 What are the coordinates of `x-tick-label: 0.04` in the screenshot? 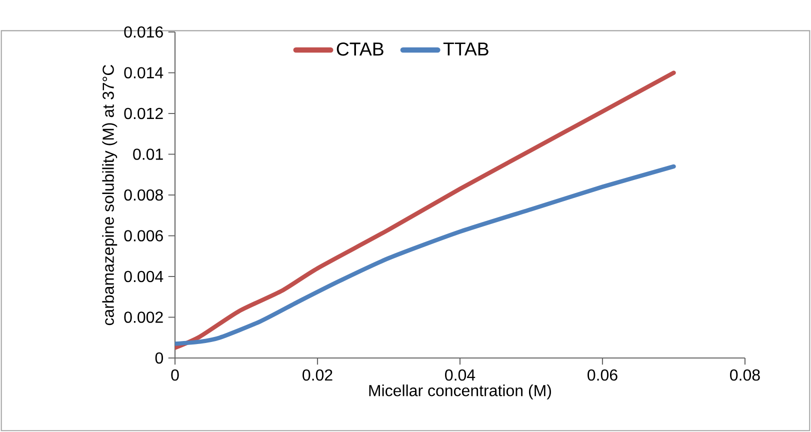 It's located at (460, 375).